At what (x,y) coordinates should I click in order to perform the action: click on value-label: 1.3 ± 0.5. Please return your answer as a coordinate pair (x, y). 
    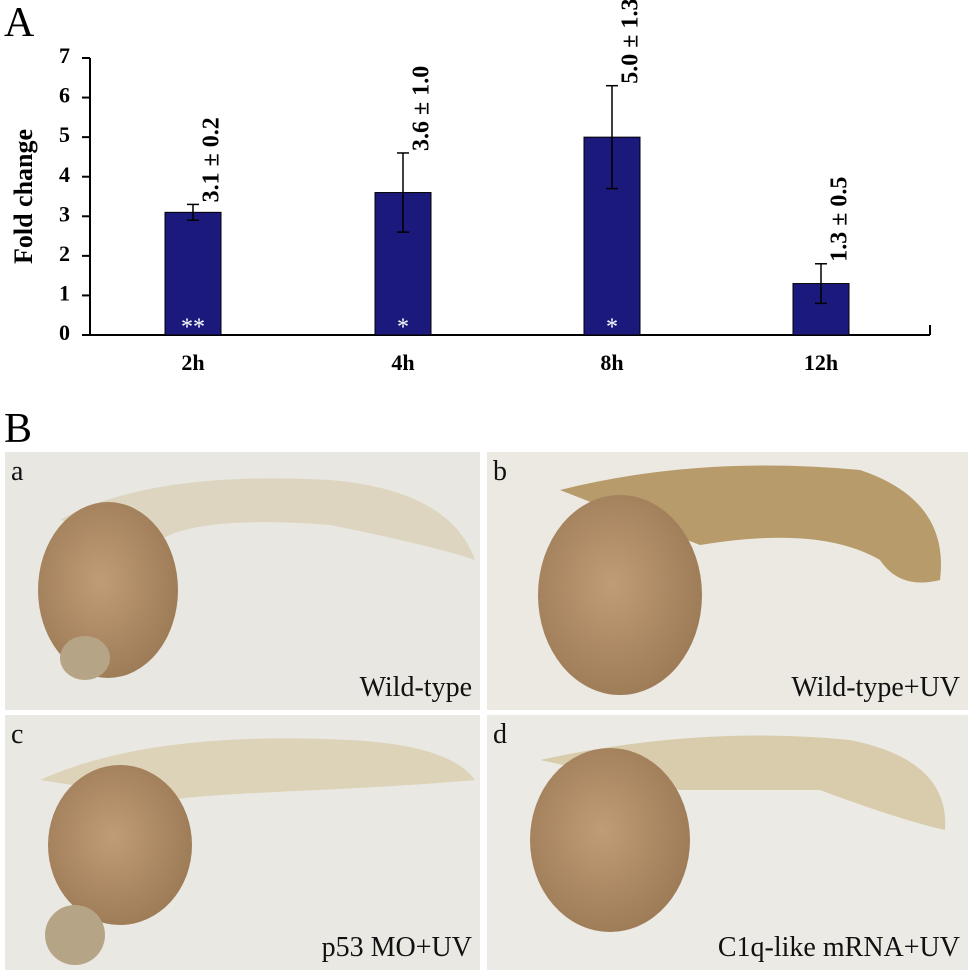
    Looking at the image, I should click on (840, 219).